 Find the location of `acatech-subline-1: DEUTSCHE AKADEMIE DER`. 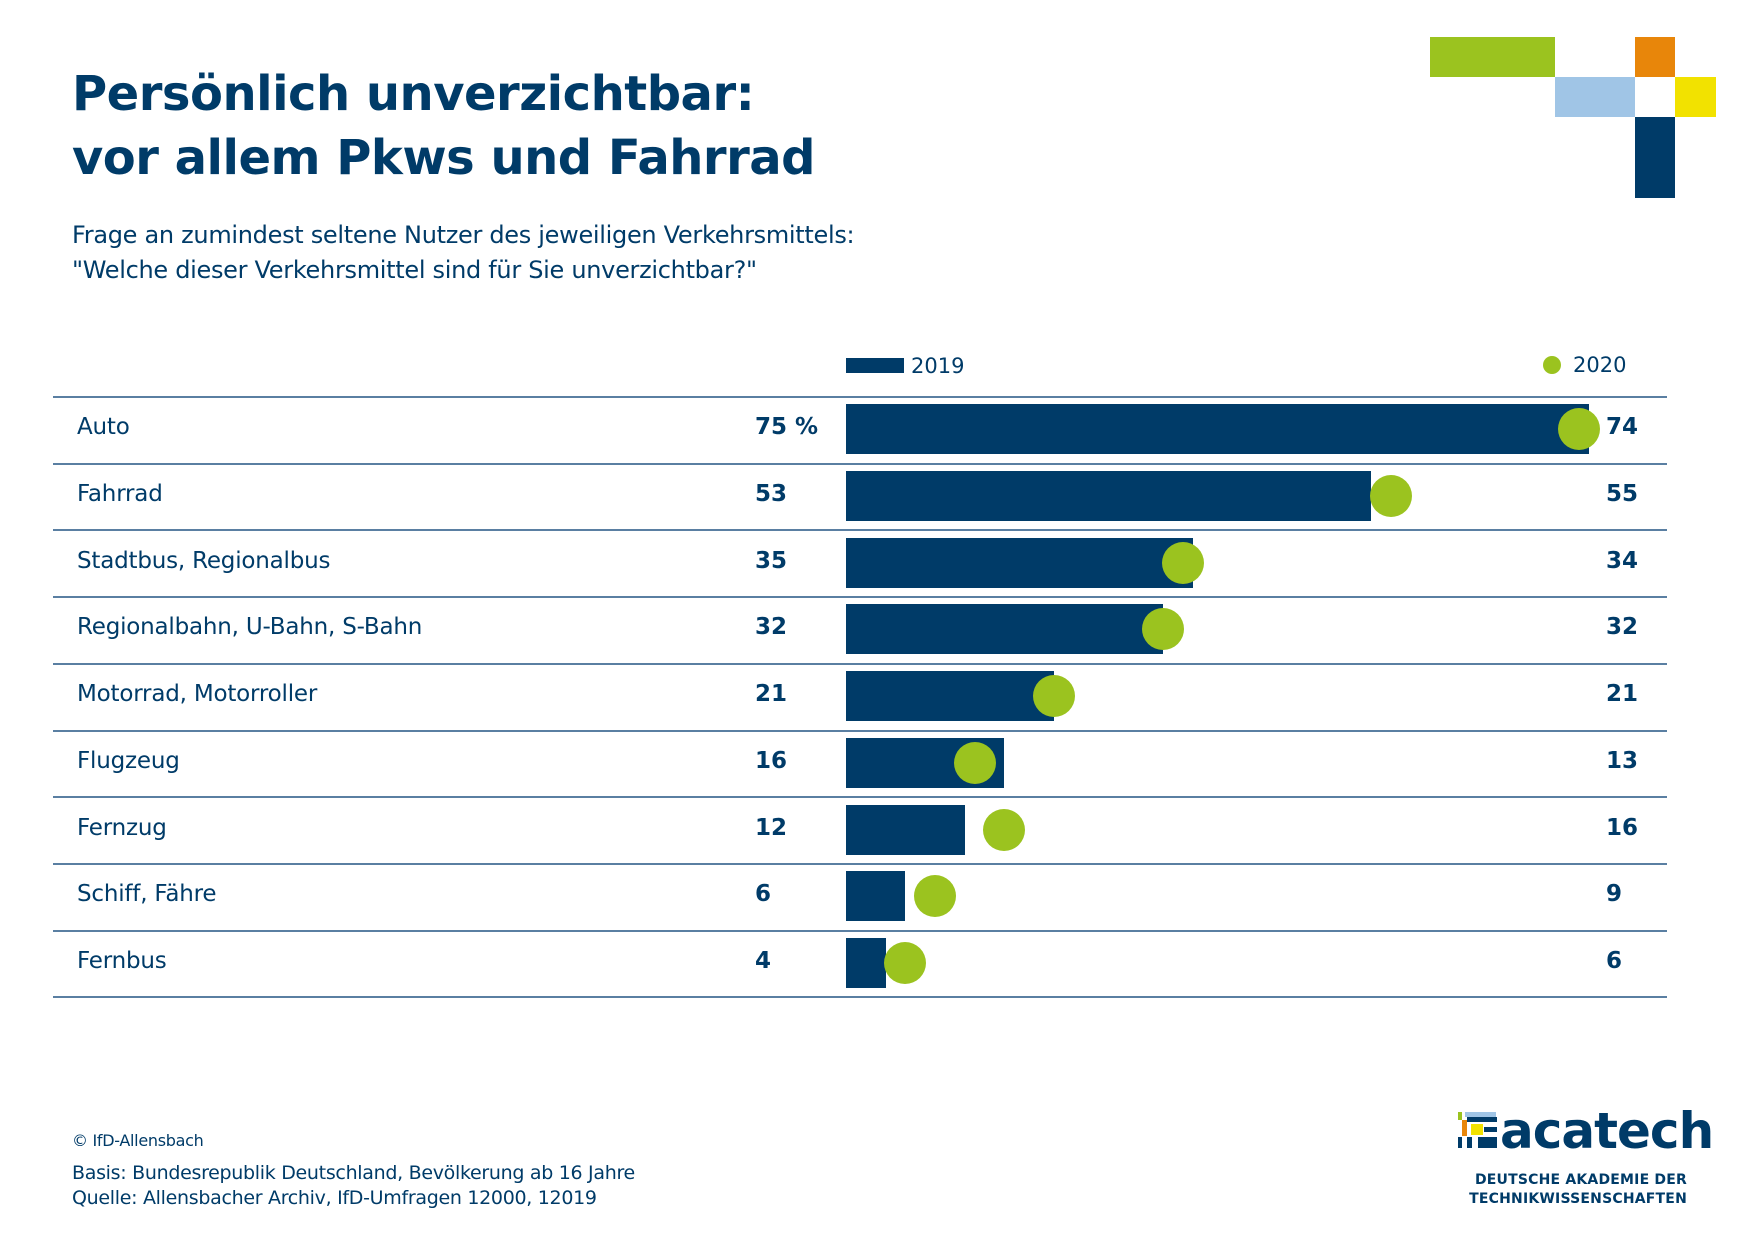

acatech-subline-1: DEUTSCHE AKADEMIE DER is located at coordinates (1580, 1180).